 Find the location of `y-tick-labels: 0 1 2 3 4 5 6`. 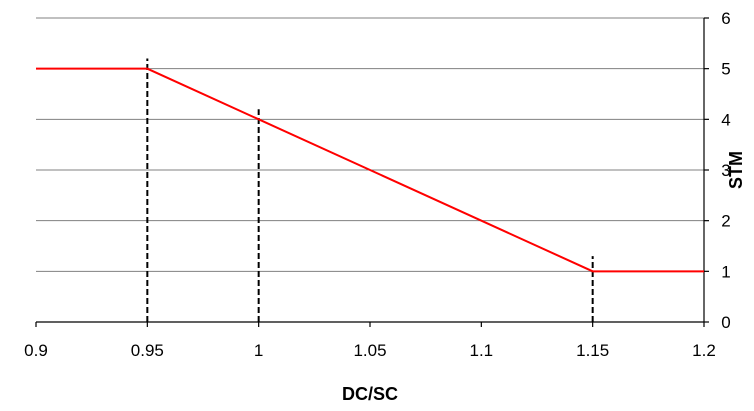

y-tick-labels: 0 1 2 3 4 5 6 is located at coordinates (725, 170).